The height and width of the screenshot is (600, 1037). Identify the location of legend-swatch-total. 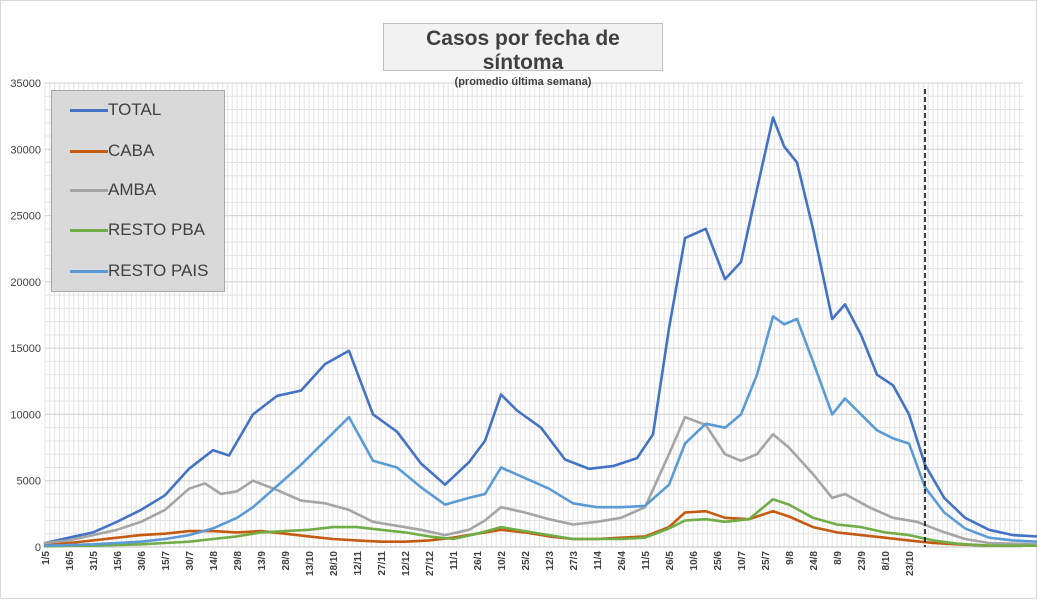
(89, 110).